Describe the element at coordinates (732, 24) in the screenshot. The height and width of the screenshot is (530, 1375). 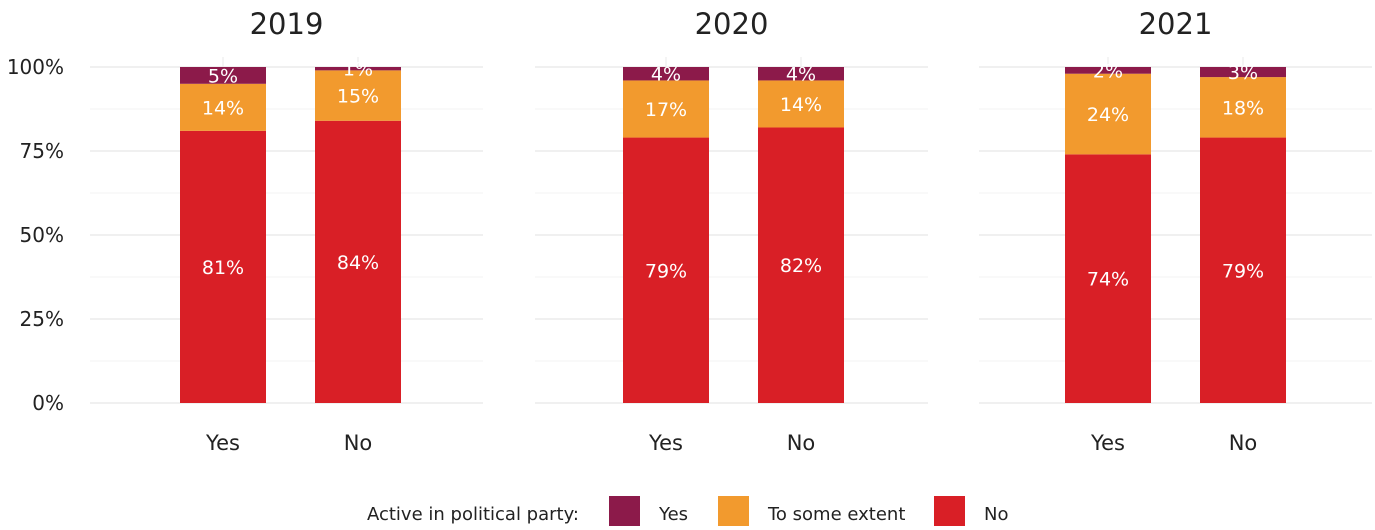
I see `panel-title: 2020` at that location.